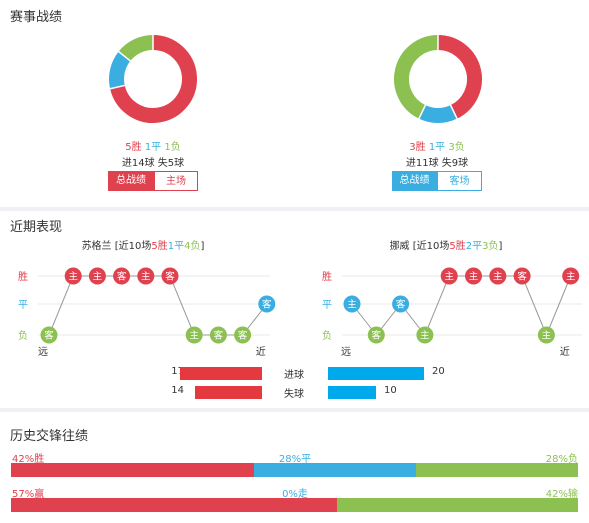  Describe the element at coordinates (153, 163) in the screenshot. I see `left-record-goals: 进14球 失5球` at that location.